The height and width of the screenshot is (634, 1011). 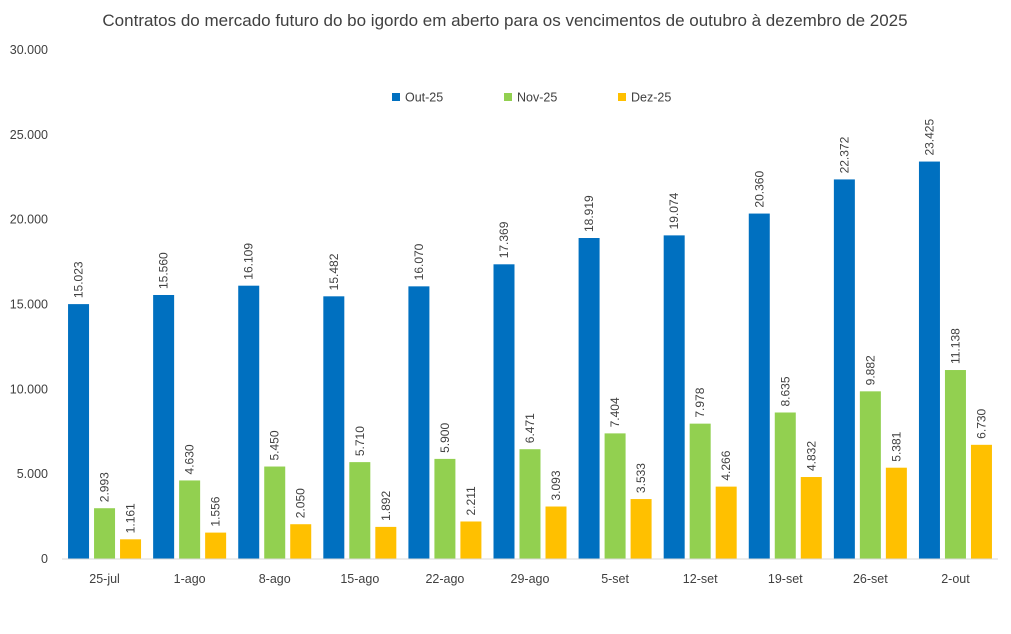 I want to click on legend-label: Out-25, so click(x=424, y=98).